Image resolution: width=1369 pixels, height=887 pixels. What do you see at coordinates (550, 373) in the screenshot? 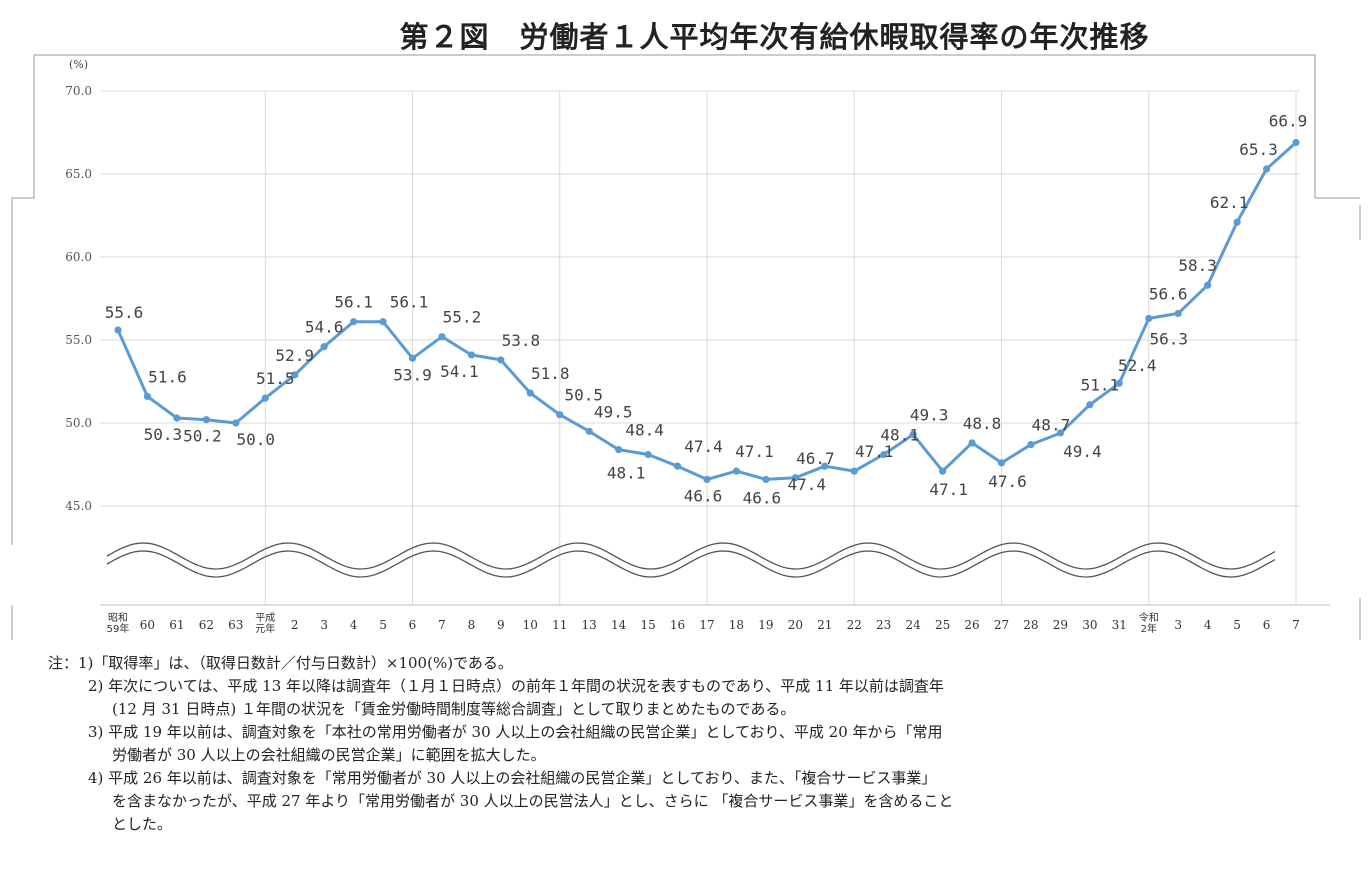
I see `data-label: 51.8` at bounding box center [550, 373].